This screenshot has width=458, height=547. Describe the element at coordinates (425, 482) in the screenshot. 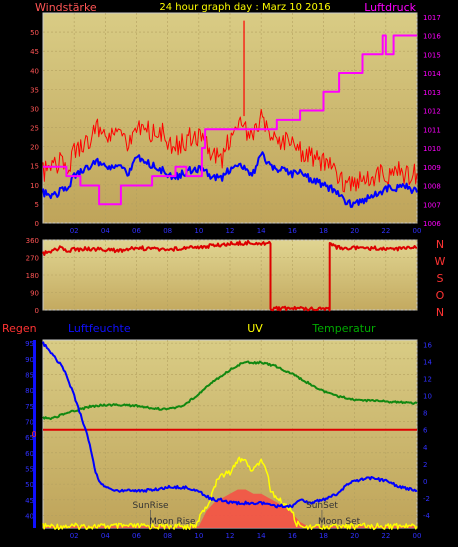

I see `y2-tick-label: 0` at that location.